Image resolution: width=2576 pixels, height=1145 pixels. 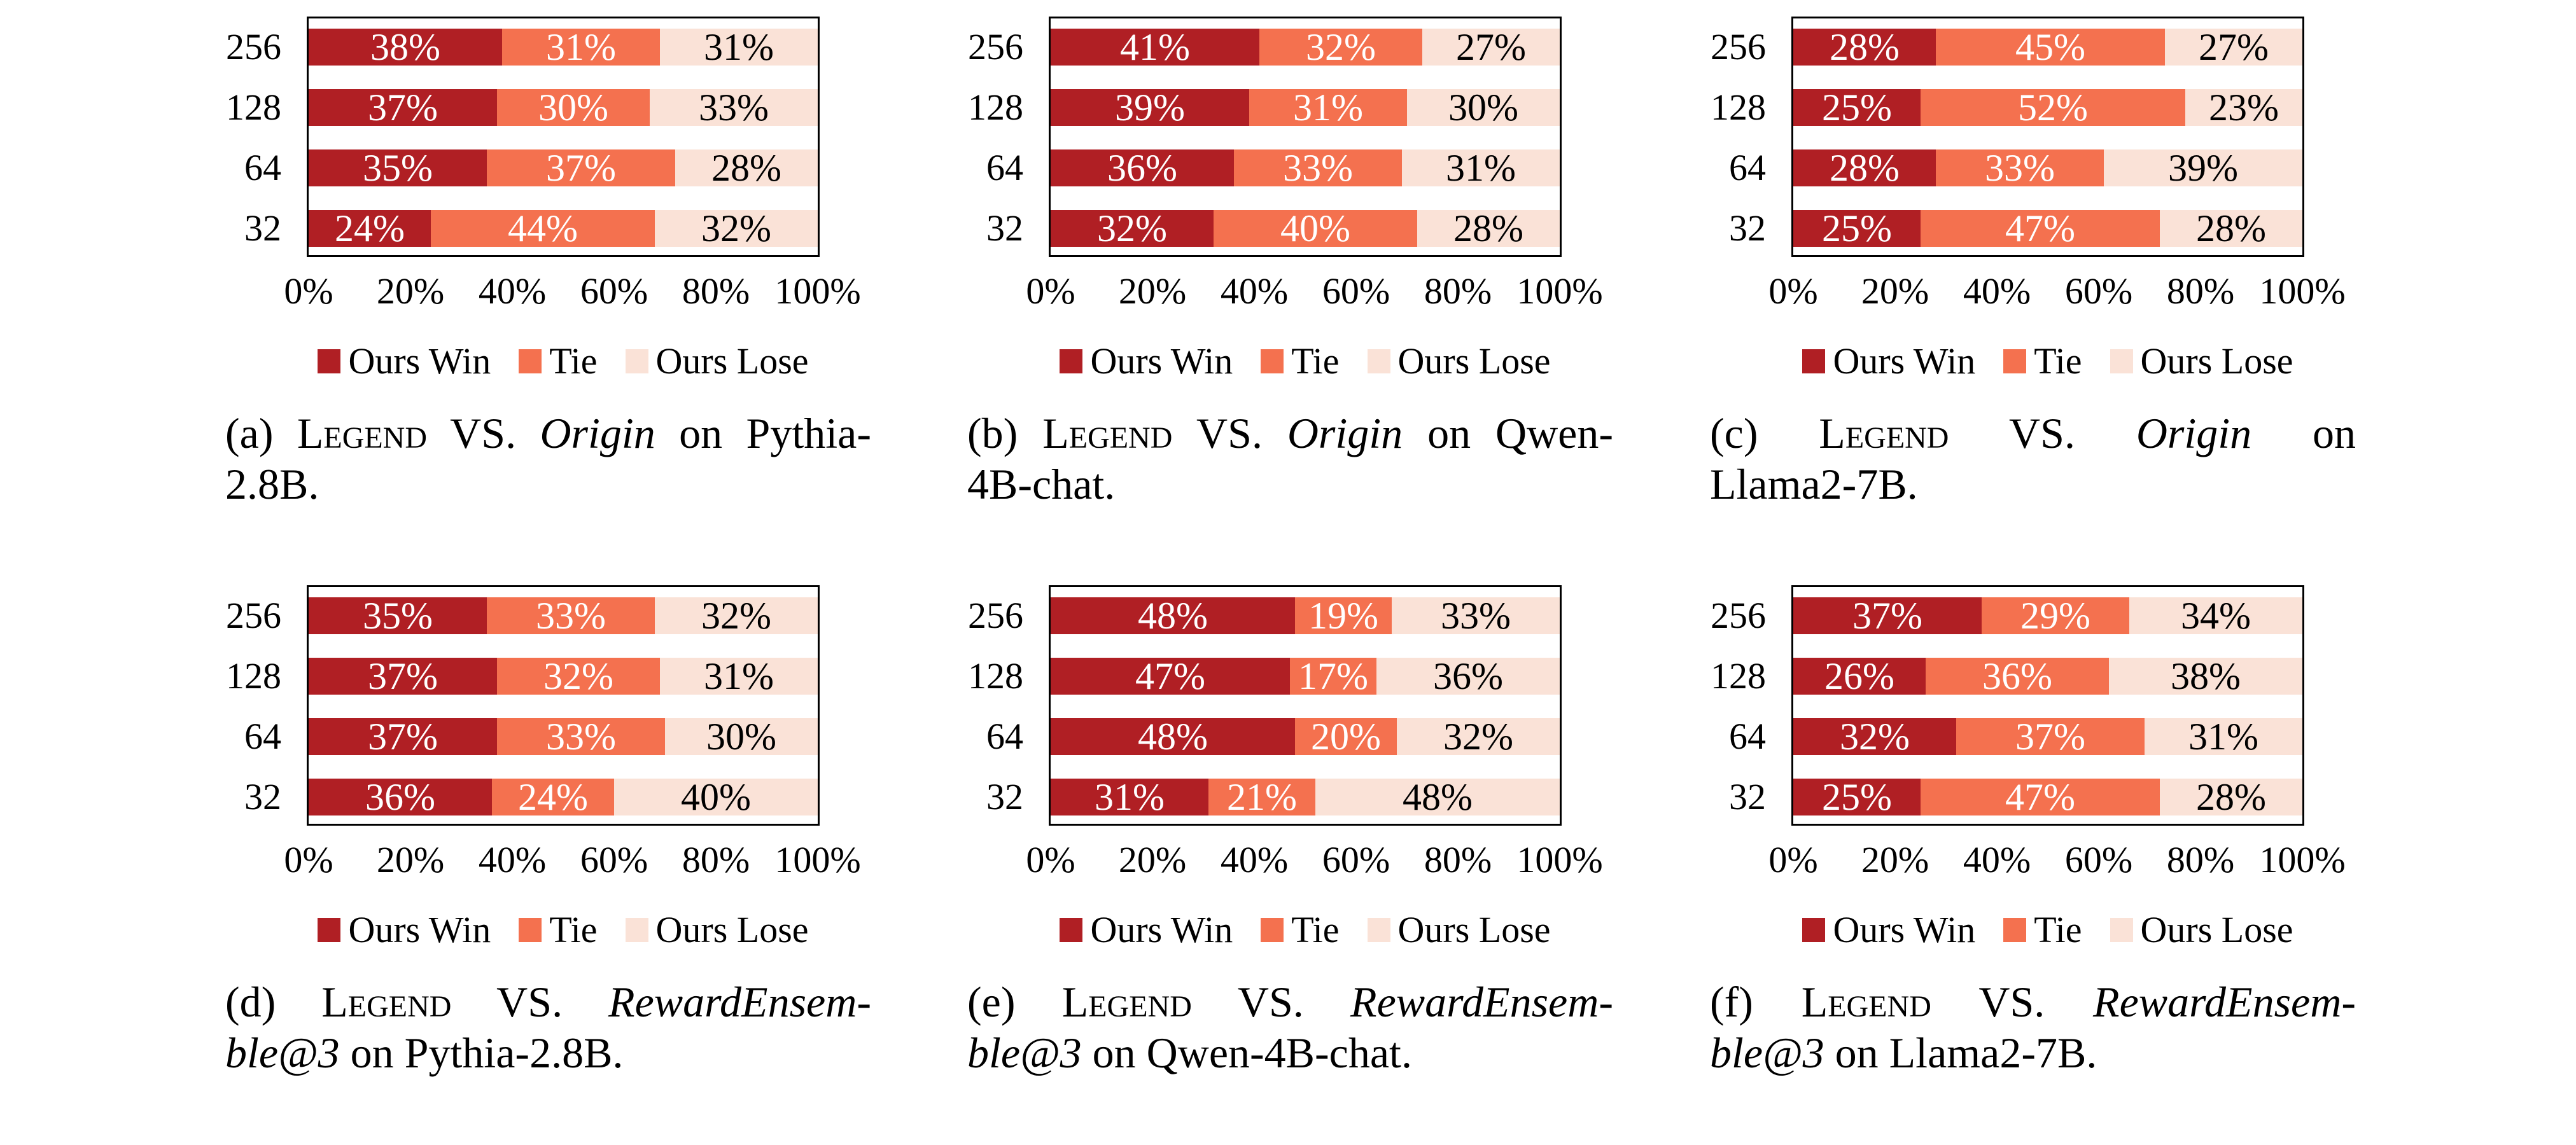 What do you see at coordinates (1305, 228) in the screenshot?
I see `bar-row-32: 32% 40% 28%` at bounding box center [1305, 228].